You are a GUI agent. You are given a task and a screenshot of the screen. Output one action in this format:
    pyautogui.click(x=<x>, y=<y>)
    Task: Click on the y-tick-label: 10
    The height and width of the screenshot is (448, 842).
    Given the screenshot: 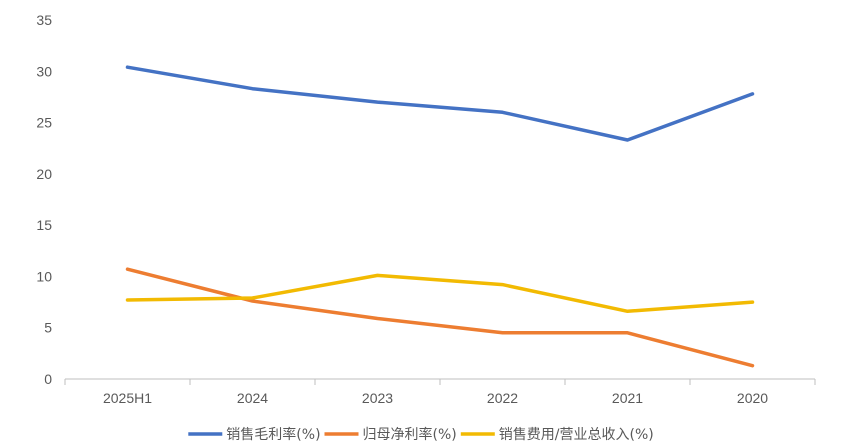 What is the action you would take?
    pyautogui.click(x=44, y=276)
    